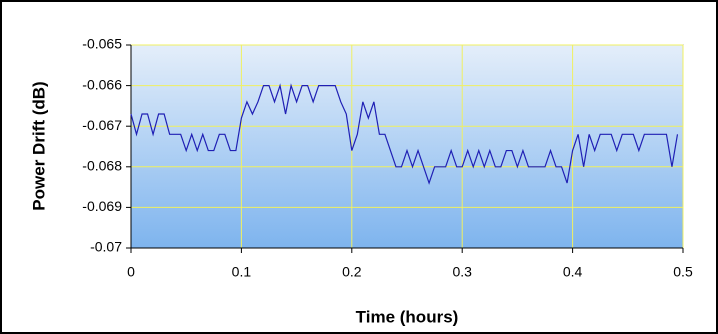 This screenshot has height=334, width=718. Describe the element at coordinates (131, 272) in the screenshot. I see `x-tick-label: 0` at that location.